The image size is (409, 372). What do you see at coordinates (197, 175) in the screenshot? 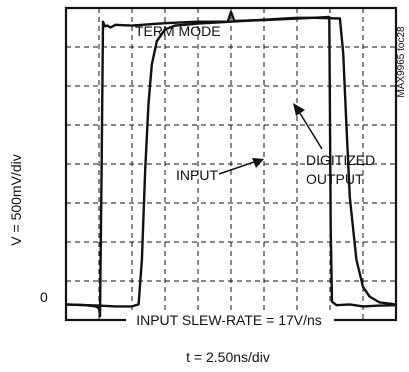
I see `input-label: INPUT` at bounding box center [197, 175].